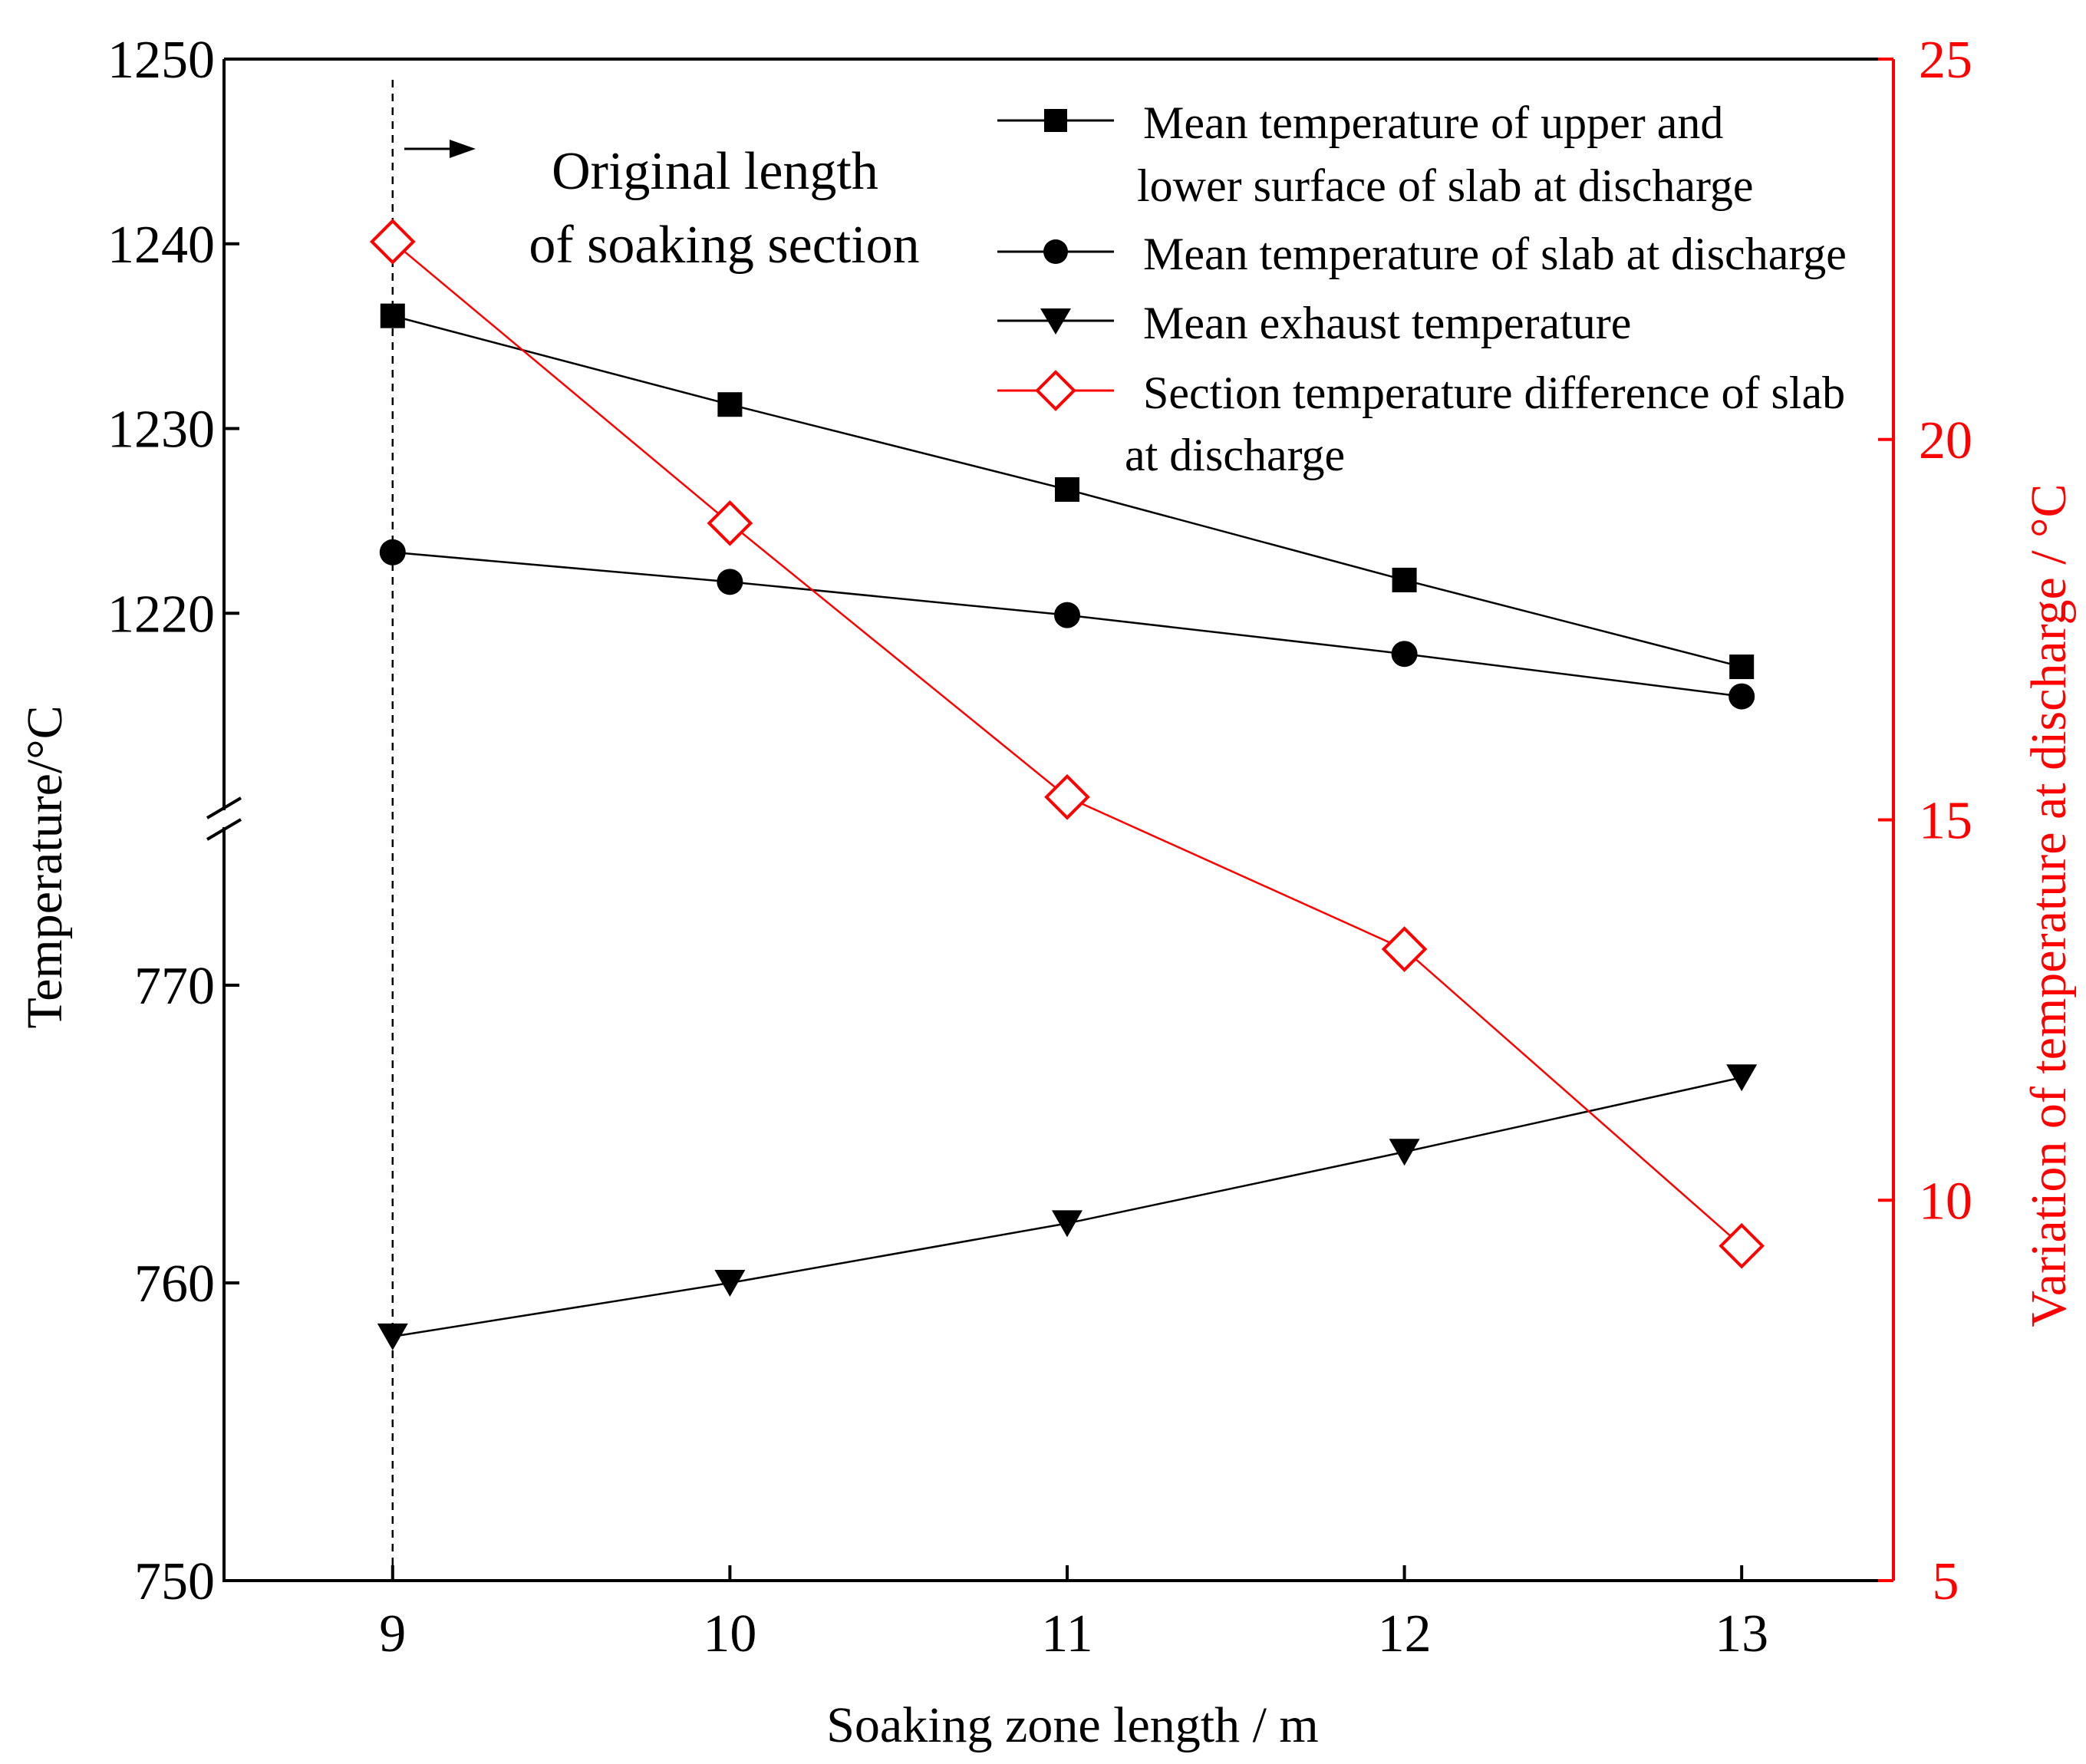 This screenshot has height=1764, width=2086. Describe the element at coordinates (174, 1284) in the screenshot. I see `y-left-tick-label-760: 760` at that location.